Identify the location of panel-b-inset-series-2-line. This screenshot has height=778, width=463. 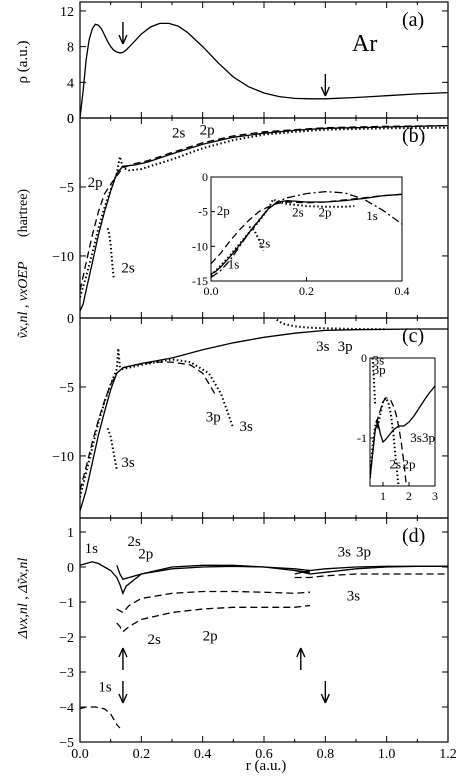
(306, 229).